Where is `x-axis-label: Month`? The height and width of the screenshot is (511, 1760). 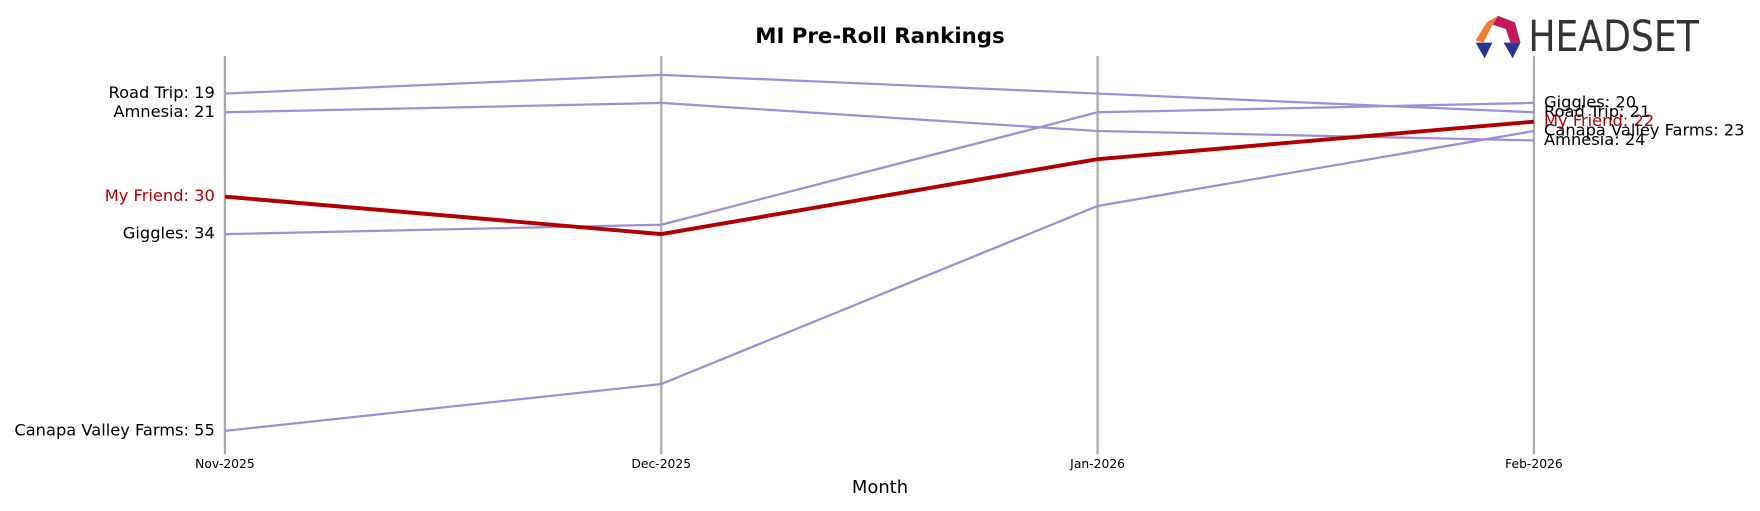
x-axis-label: Month is located at coordinates (880, 487).